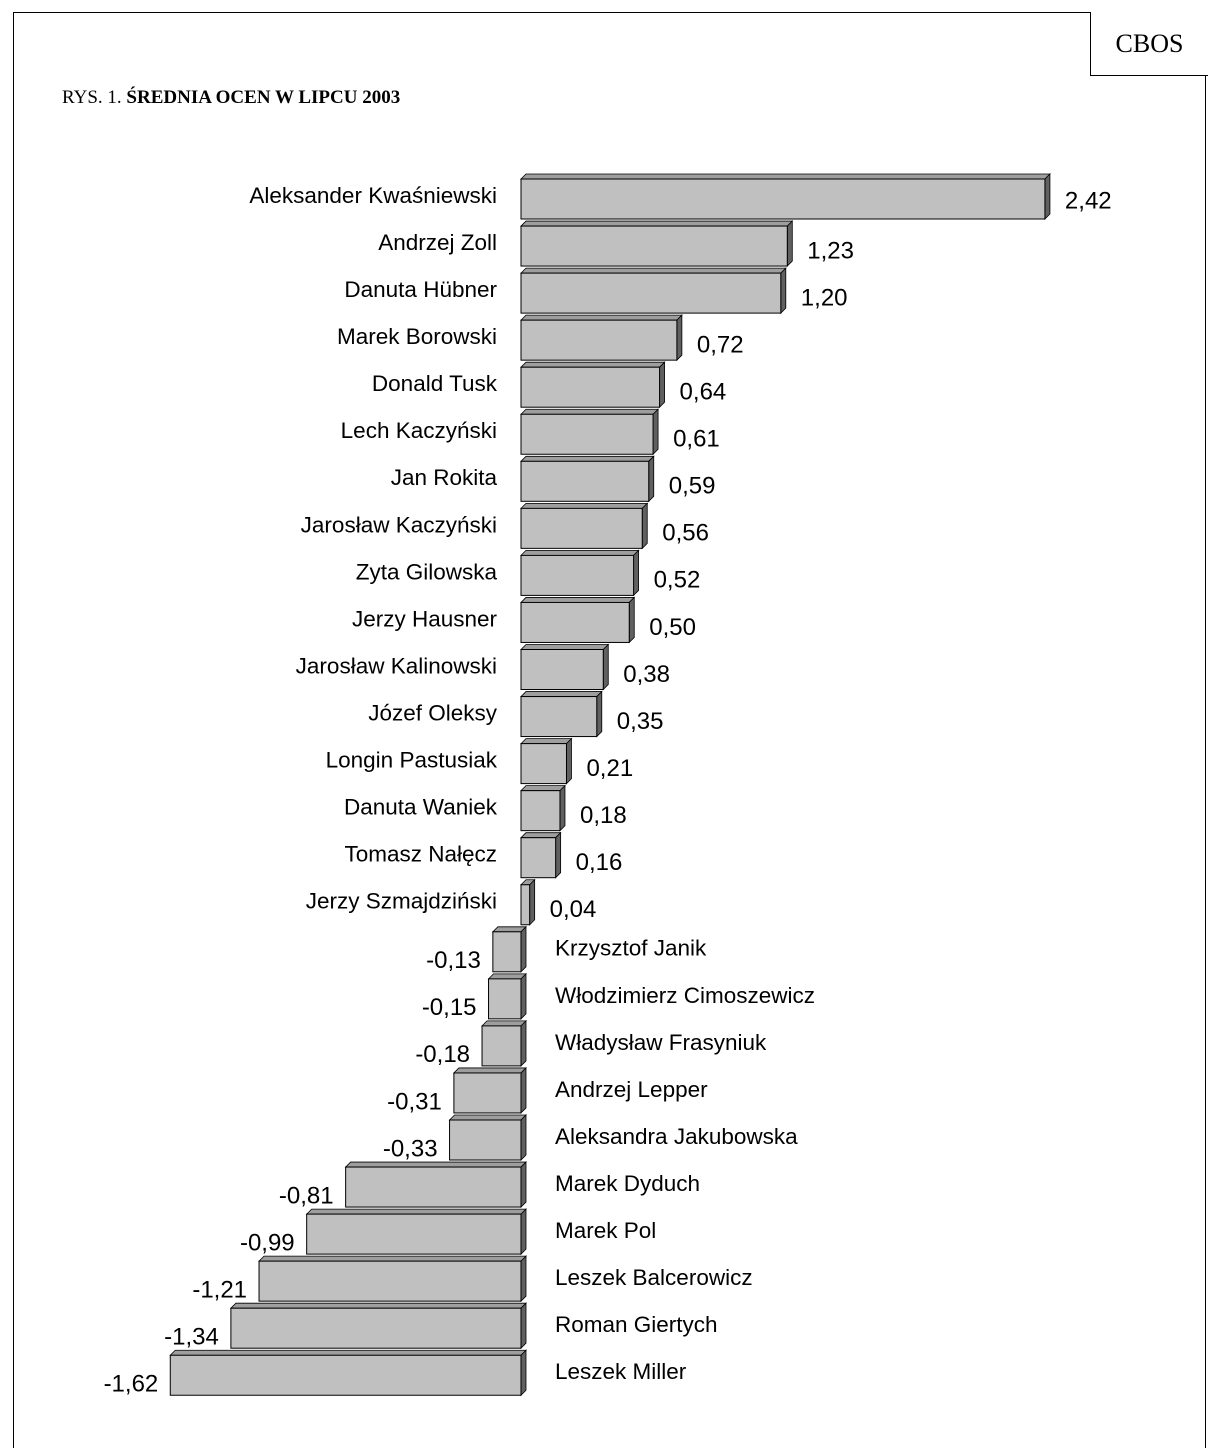  What do you see at coordinates (419, 430) in the screenshot?
I see `category-label: Lech Kaczyński` at bounding box center [419, 430].